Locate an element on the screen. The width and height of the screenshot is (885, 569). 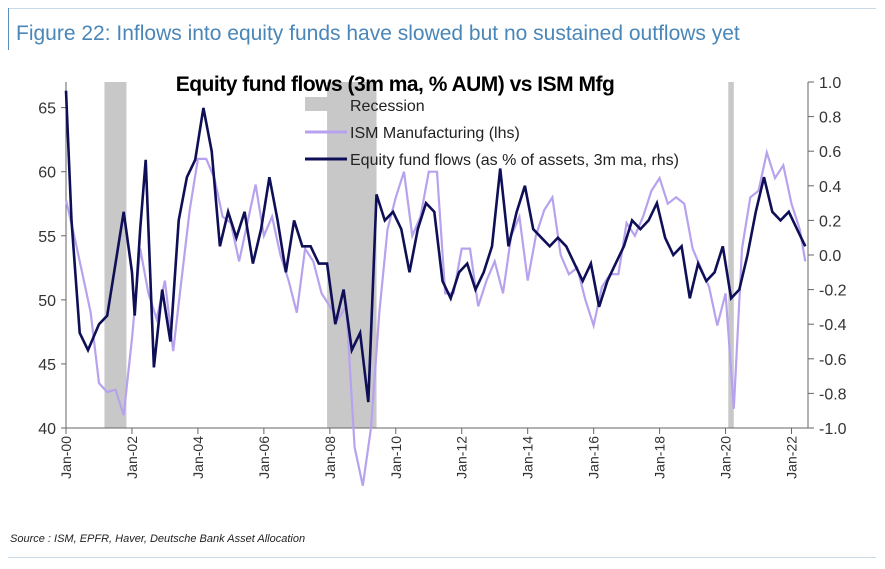
x-tick-label: Jan-00 is located at coordinates (66, 457).